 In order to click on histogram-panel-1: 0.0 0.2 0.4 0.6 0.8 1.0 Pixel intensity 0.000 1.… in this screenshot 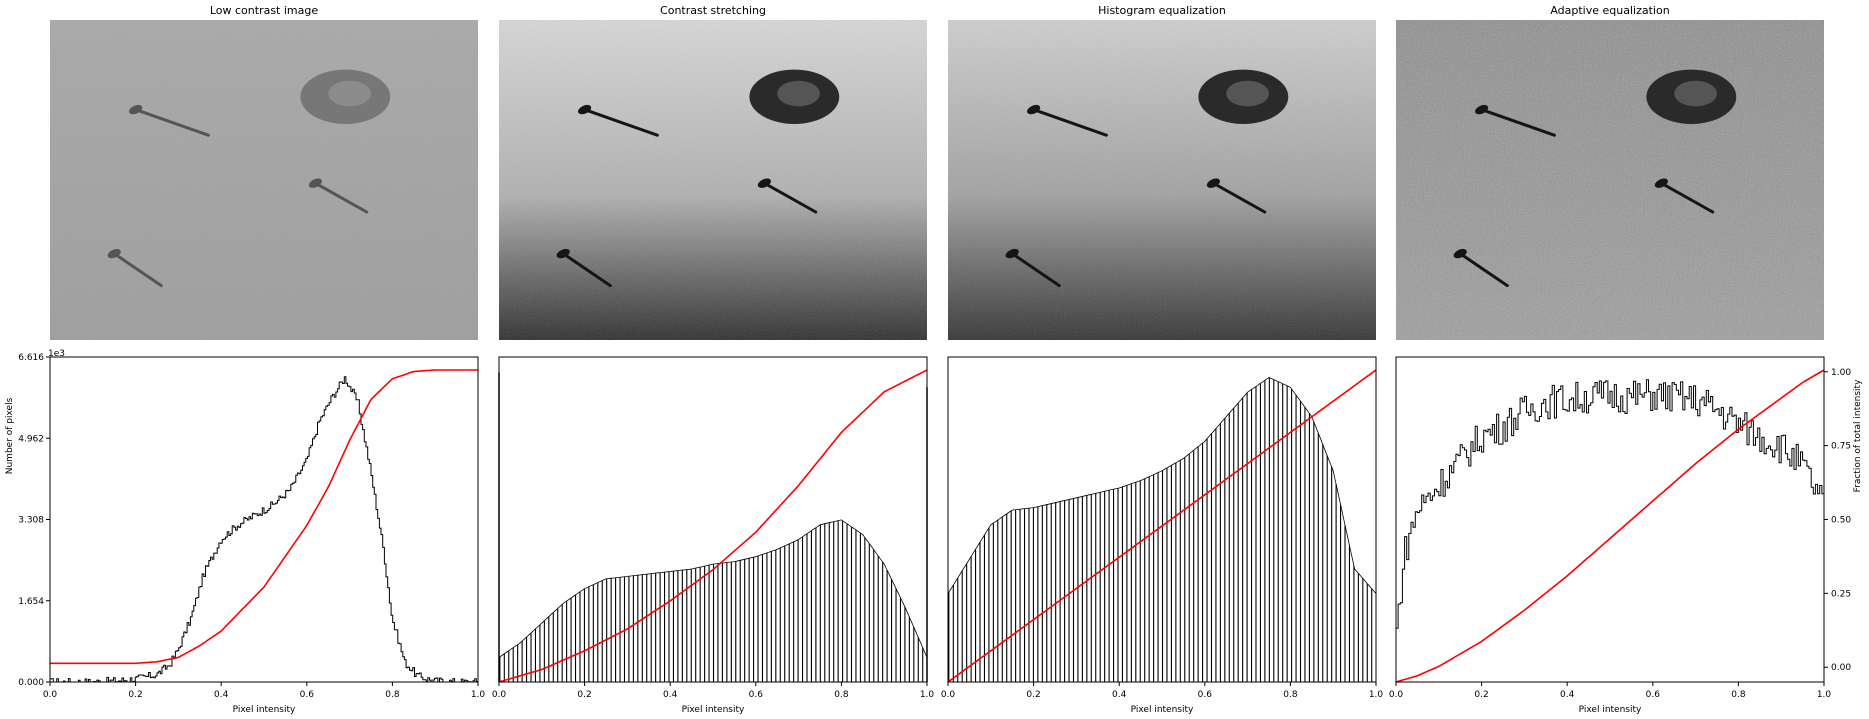, I will do `click(251, 534)`.